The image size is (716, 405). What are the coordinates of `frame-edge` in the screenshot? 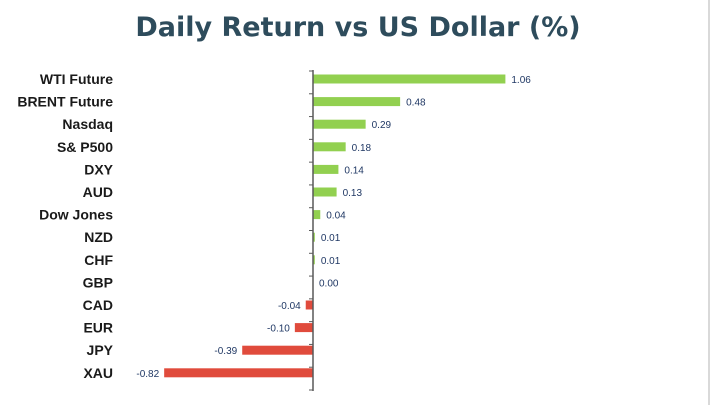 It's located at (709, 202).